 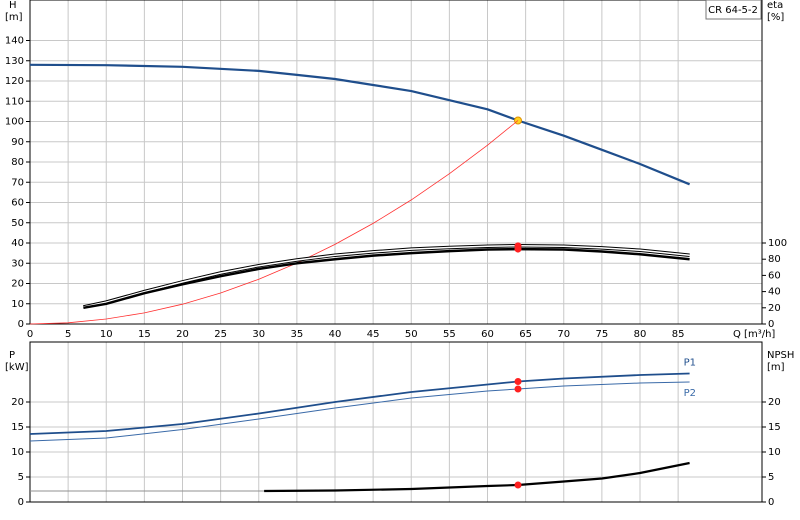 I want to click on y2-axis-label: eta, so click(x=775, y=5).